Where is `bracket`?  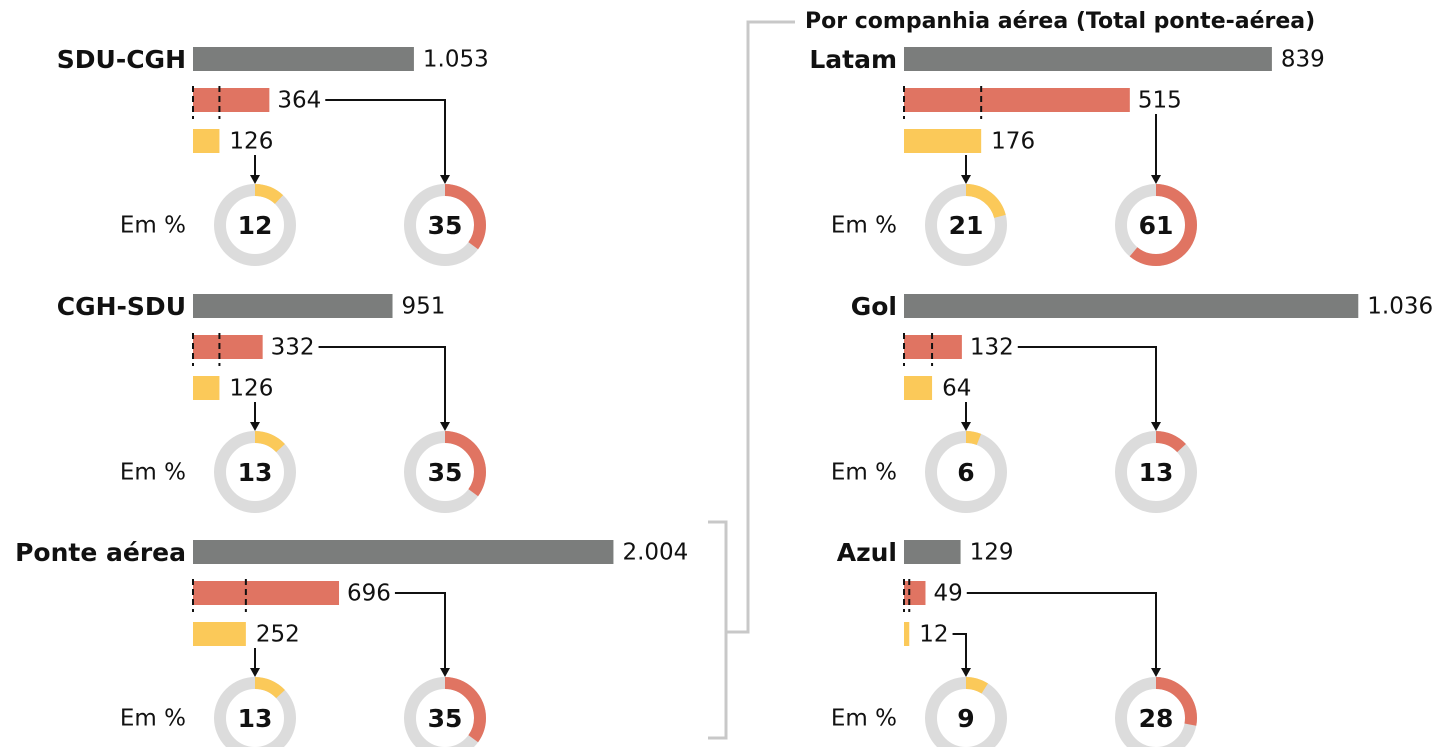
bracket is located at coordinates (718, 630).